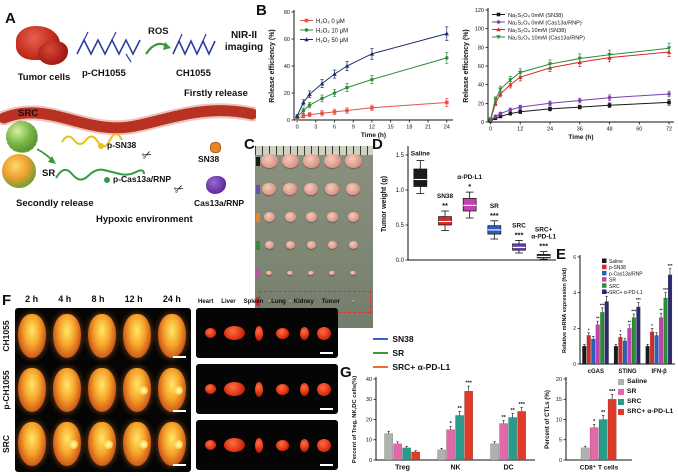  What do you see at coordinates (369, 441) in the screenshot?
I see `svg-text: 10` at bounding box center [369, 441].